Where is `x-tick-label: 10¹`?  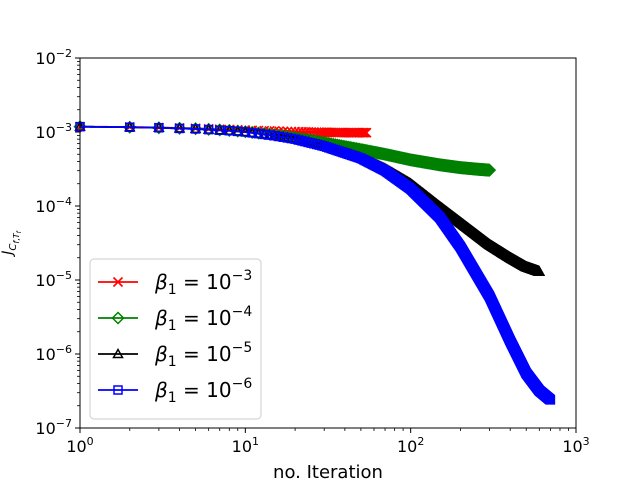 x-tick-label: 10¹ is located at coordinates (245, 445).